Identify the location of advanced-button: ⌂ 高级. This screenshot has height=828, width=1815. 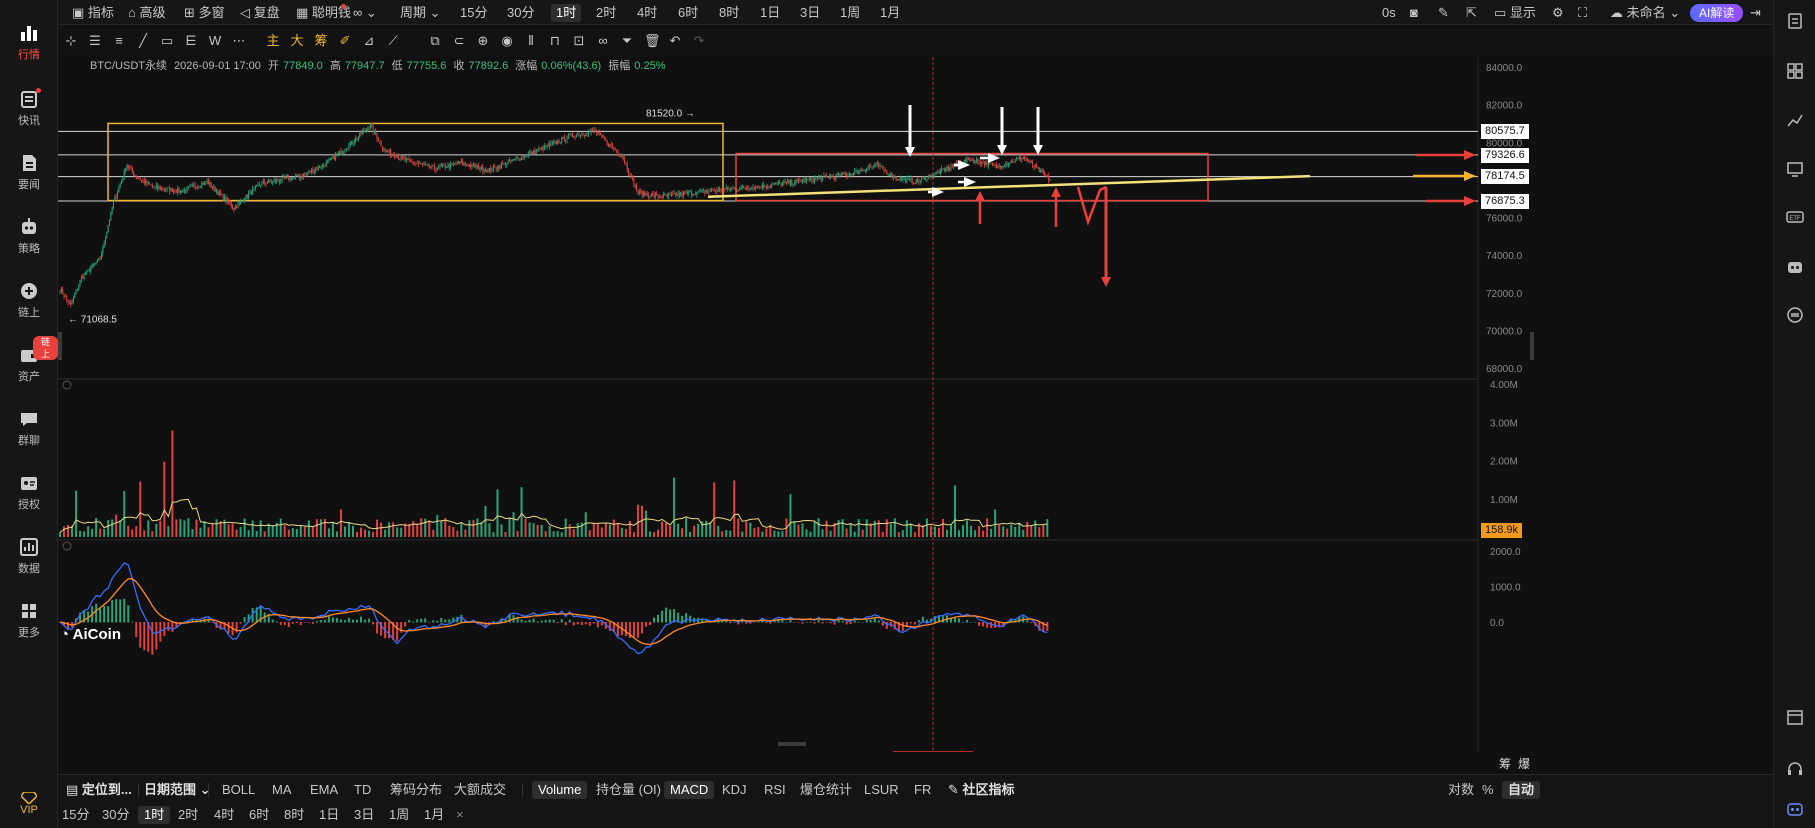
(147, 12).